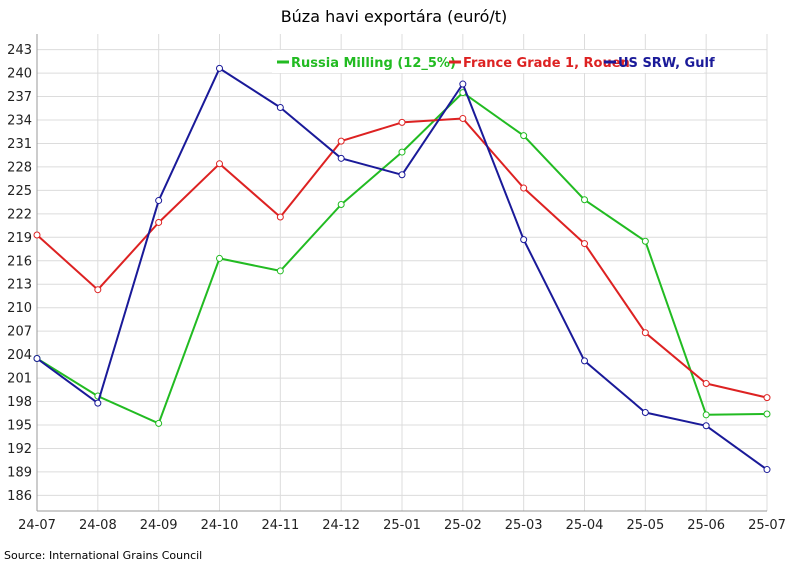 Image resolution: width=788 pixels, height=564 pixels. Describe the element at coordinates (394, 16) in the screenshot. I see `chart-title: Búza havi exportára (euró/t)` at that location.